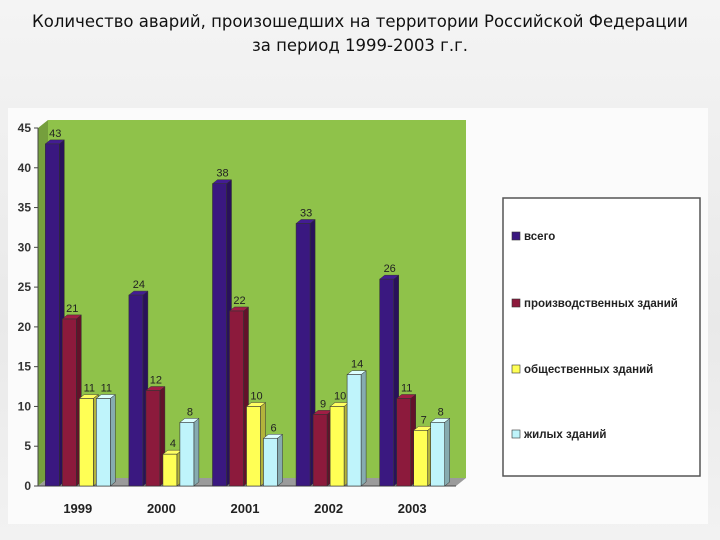  Describe the element at coordinates (156, 381) in the screenshot. I see `data-label: 12` at that location.